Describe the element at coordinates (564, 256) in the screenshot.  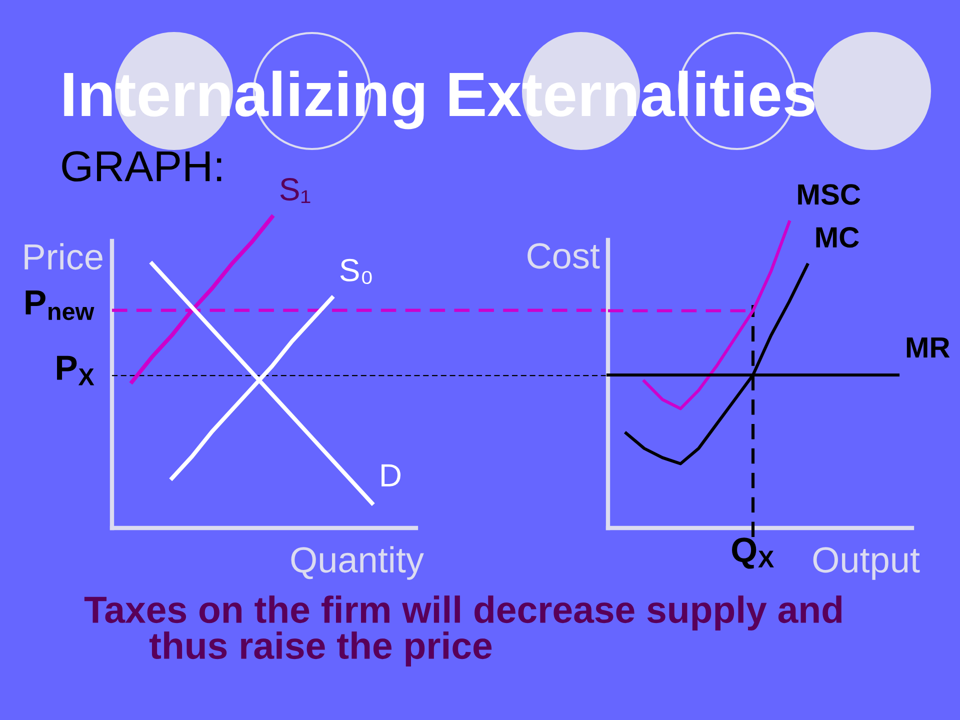
I see `y-axis-title: Cost` at that location.